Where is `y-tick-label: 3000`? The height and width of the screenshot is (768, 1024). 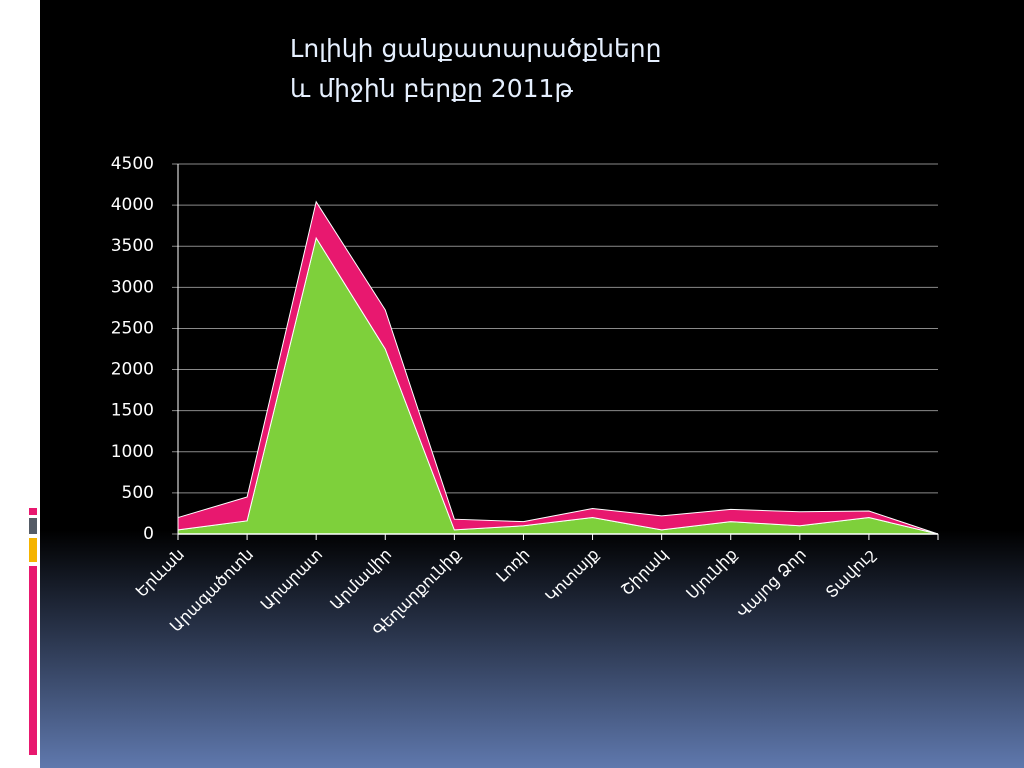 y-tick-label: 3000 is located at coordinates (132, 287).